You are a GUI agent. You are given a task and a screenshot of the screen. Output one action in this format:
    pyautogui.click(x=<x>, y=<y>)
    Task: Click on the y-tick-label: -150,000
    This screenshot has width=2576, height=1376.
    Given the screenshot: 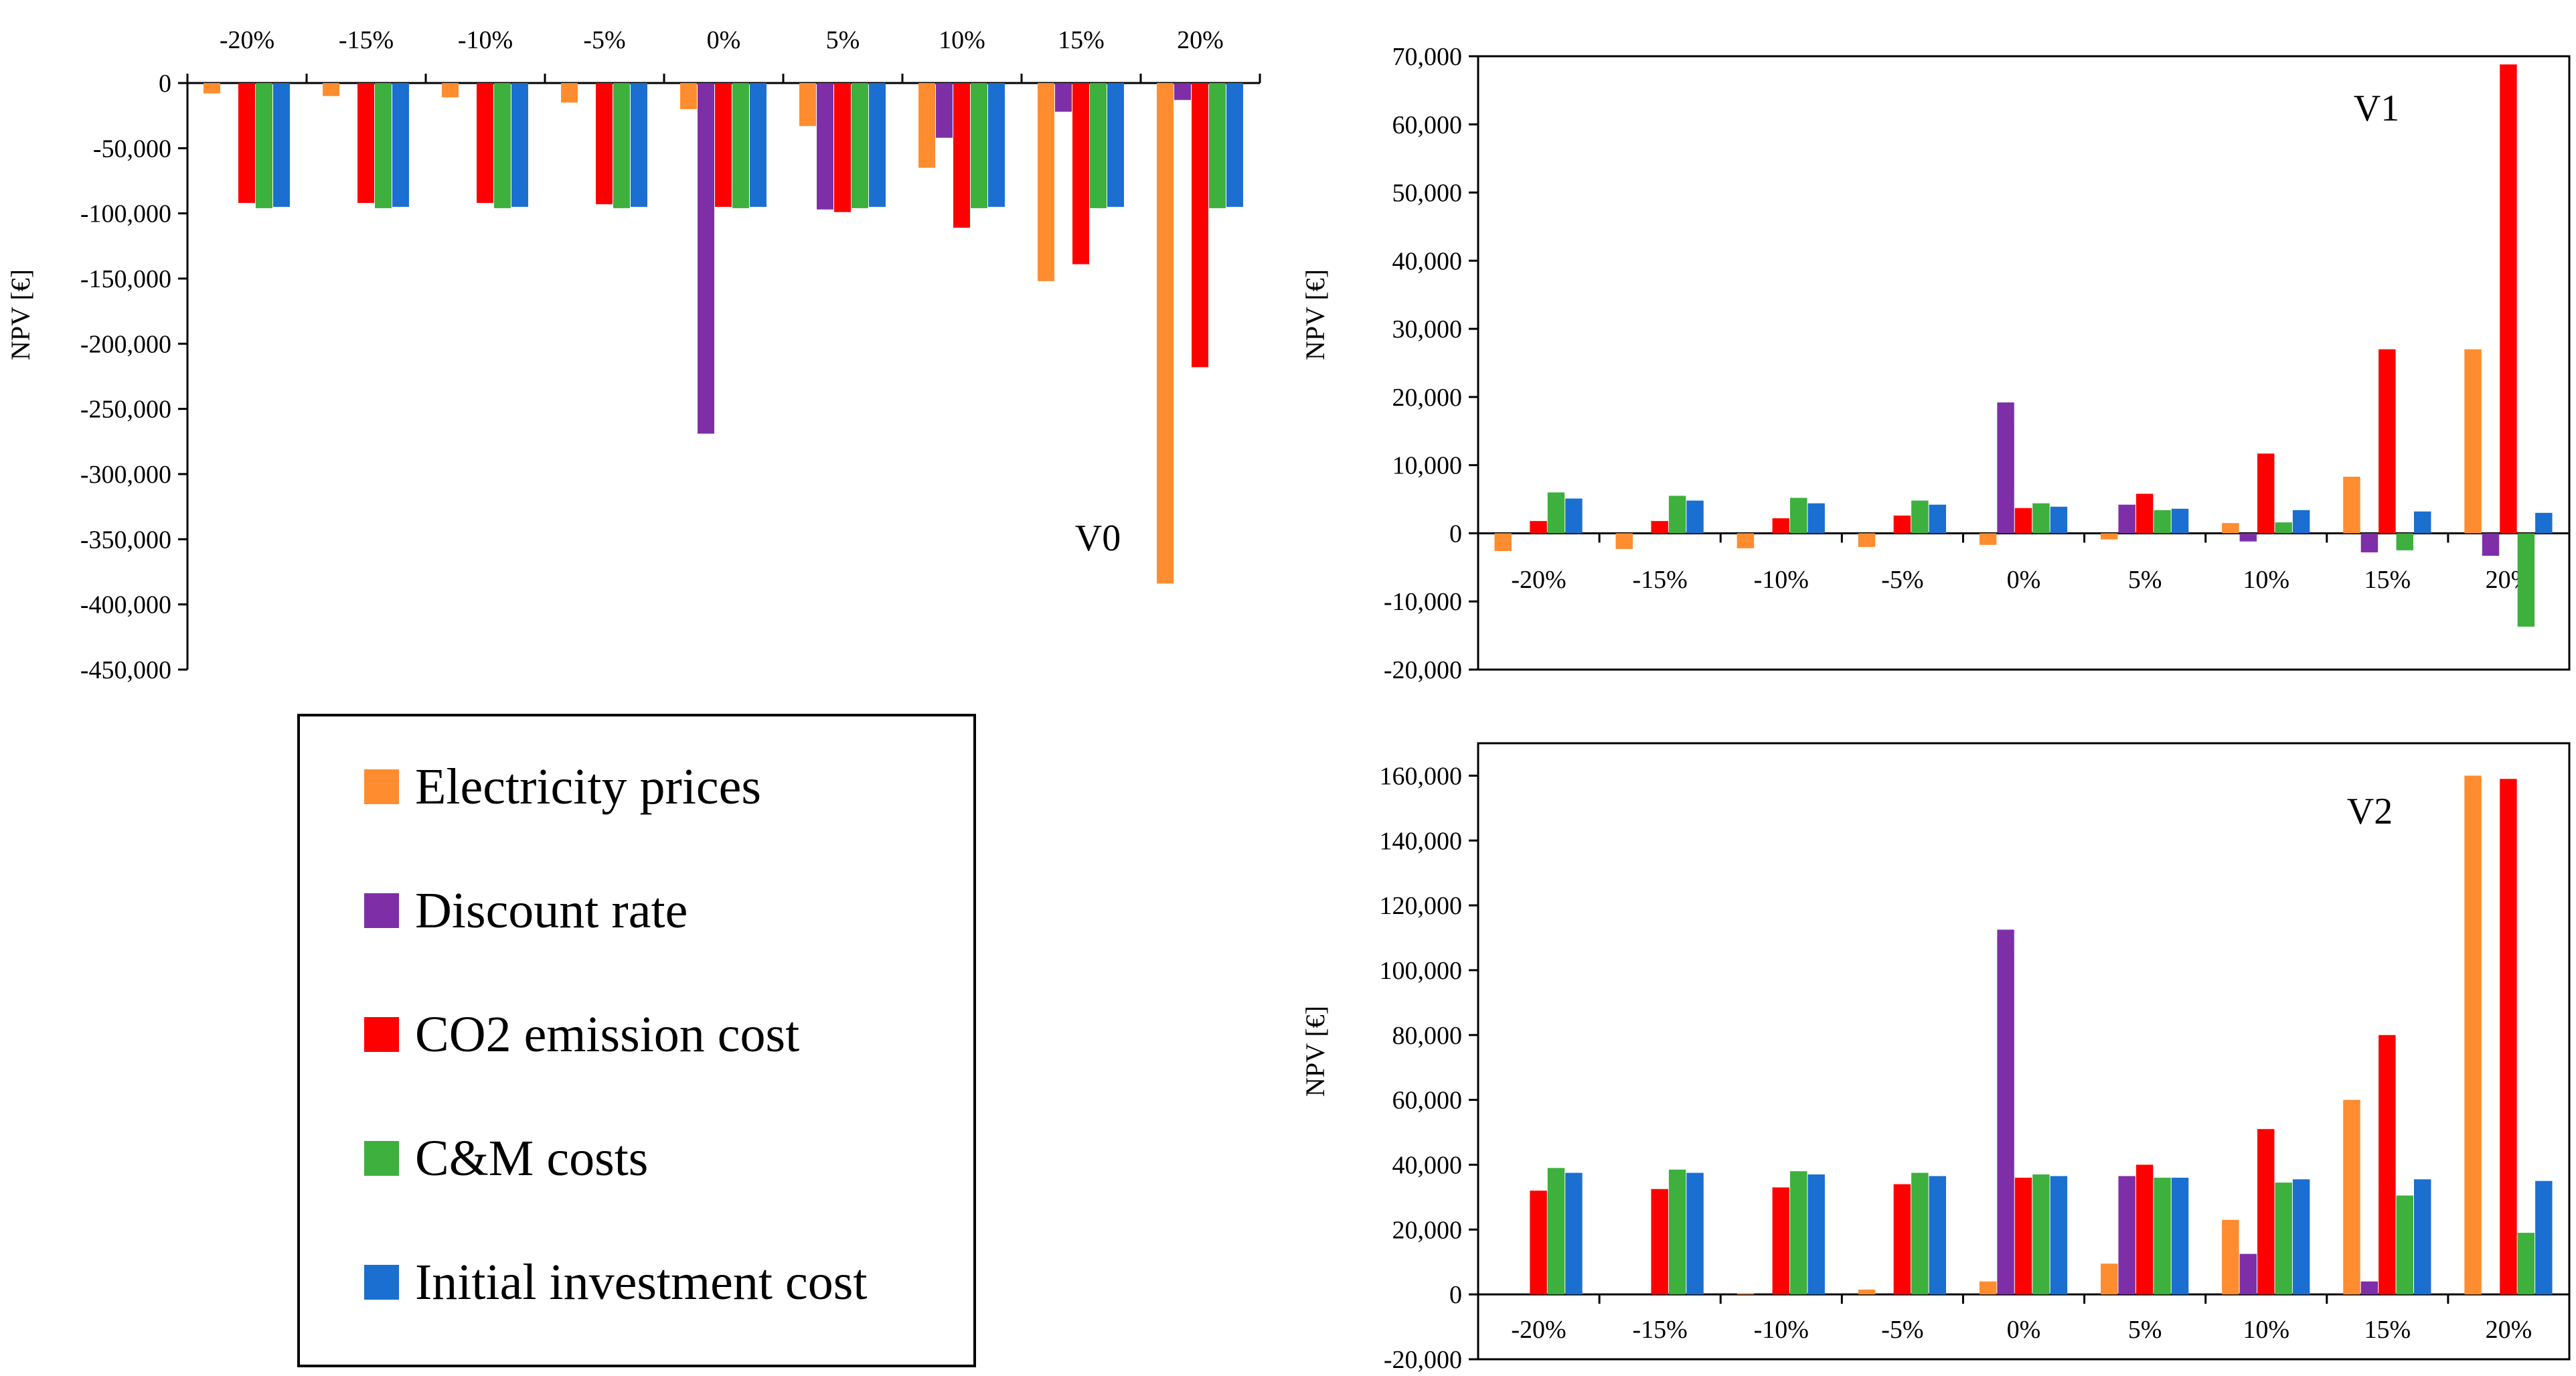 What is the action you would take?
    pyautogui.click(x=126, y=279)
    